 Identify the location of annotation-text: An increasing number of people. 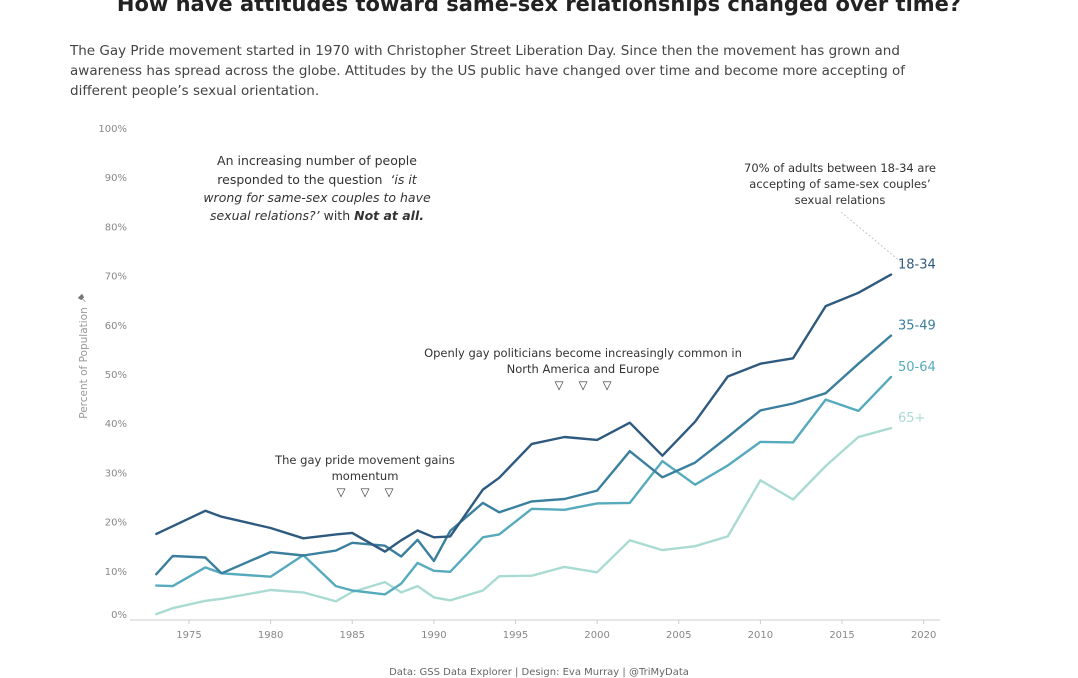
(317, 160).